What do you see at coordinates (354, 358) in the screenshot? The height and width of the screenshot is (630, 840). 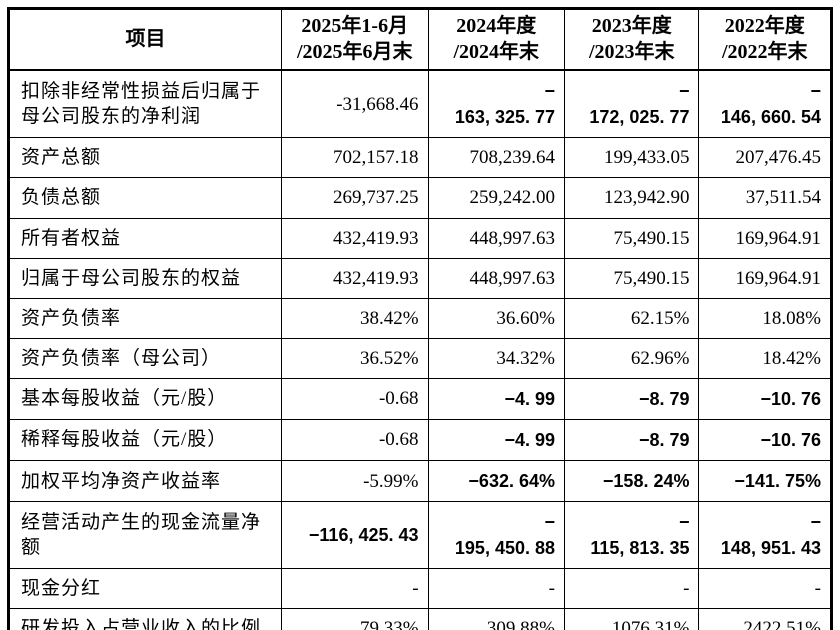 I see `value-cell: 36.52%` at bounding box center [354, 358].